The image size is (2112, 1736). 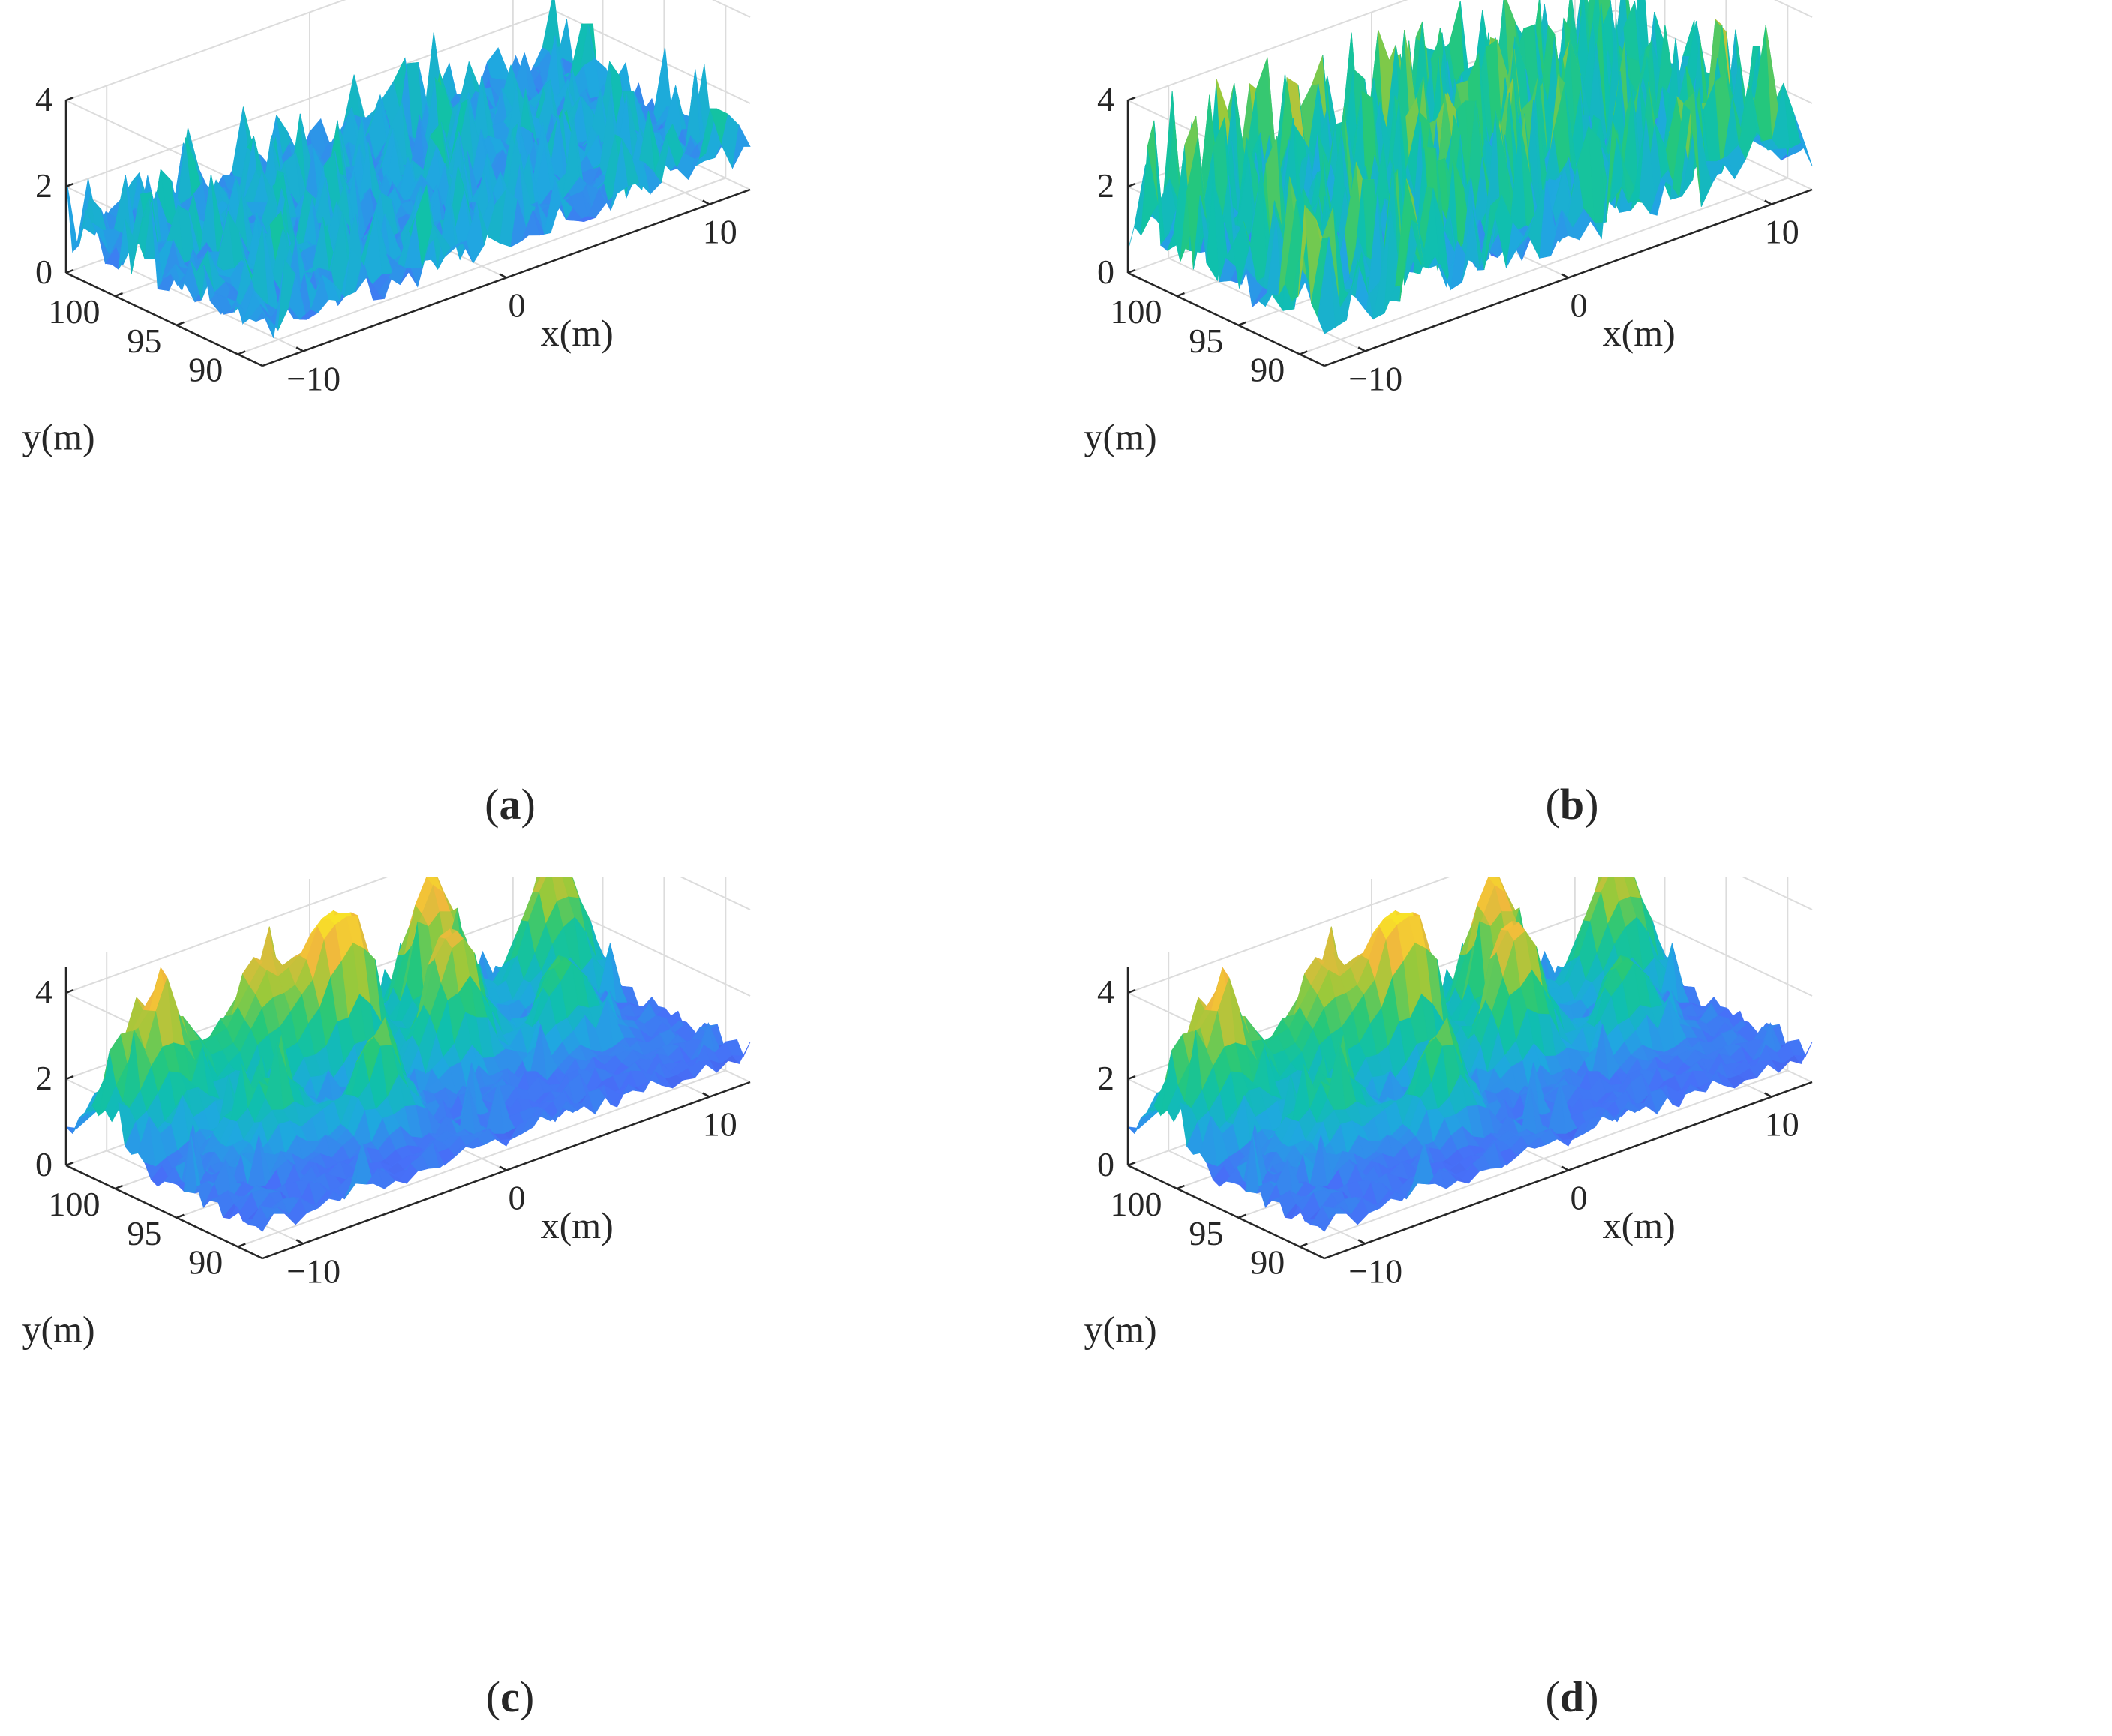 I want to click on panel-caption: (b), so click(x=1572, y=805).